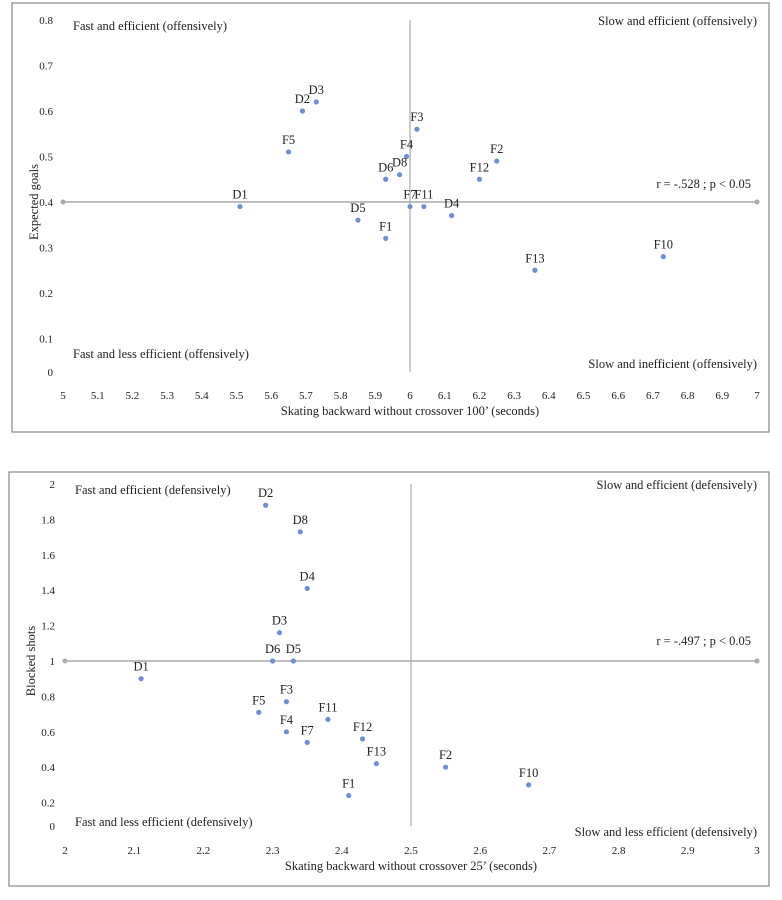 The width and height of the screenshot is (782, 900). Describe the element at coordinates (550, 851) in the screenshot. I see `x-tick-label: 2.7` at that location.